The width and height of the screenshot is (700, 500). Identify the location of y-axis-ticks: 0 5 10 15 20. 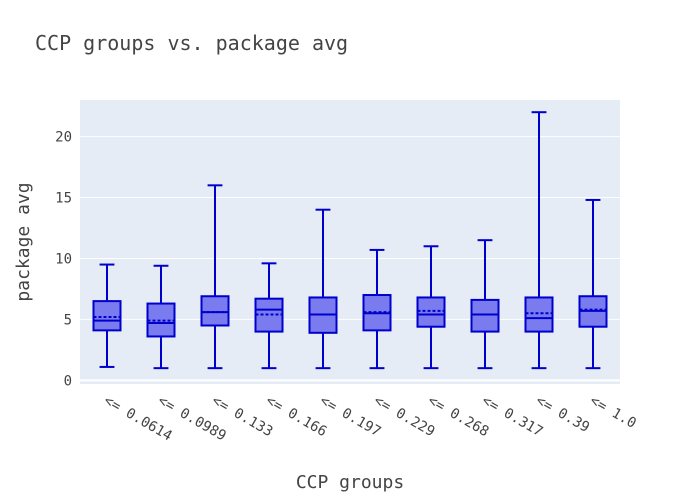
(63, 260).